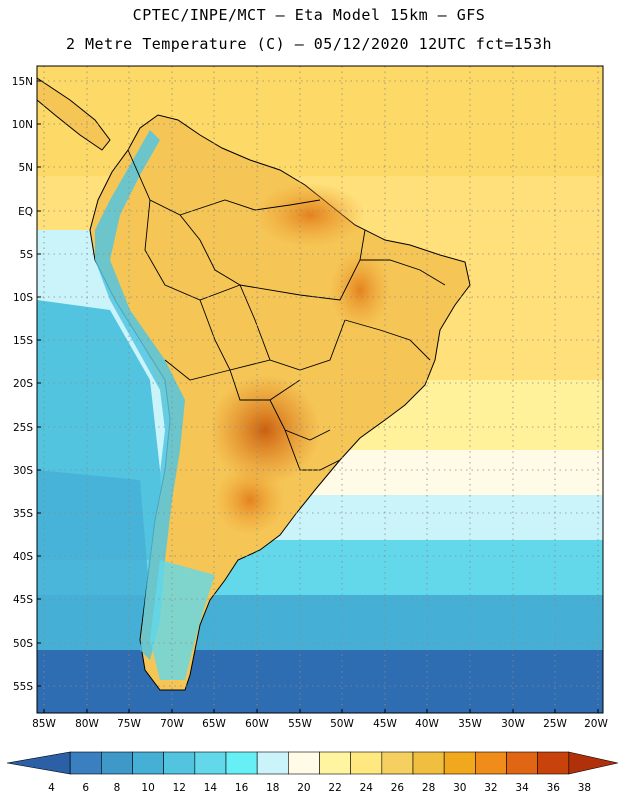  Describe the element at coordinates (87, 724) in the screenshot. I see `lon-label: 80W` at that location.